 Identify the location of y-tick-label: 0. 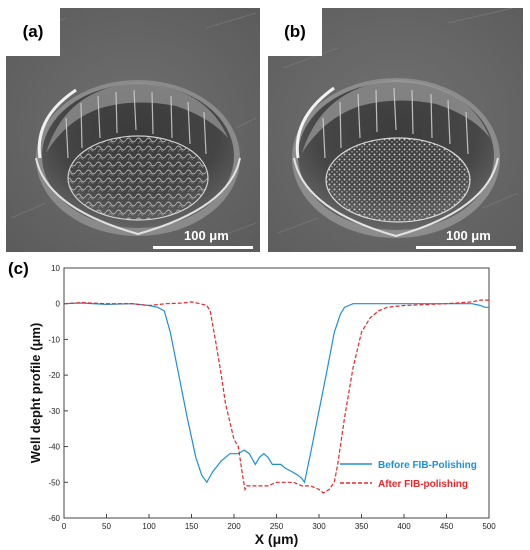
(58, 304).